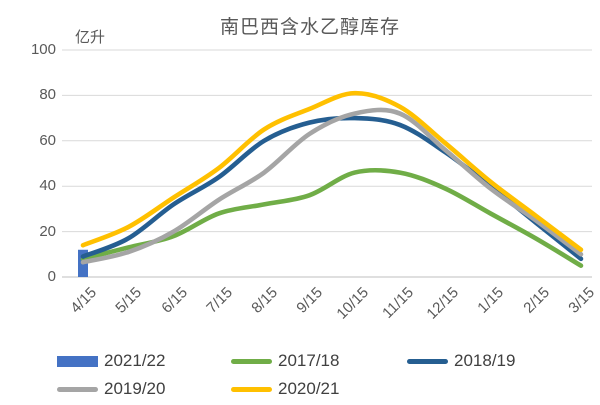 The width and height of the screenshot is (600, 405). What do you see at coordinates (135, 360) in the screenshot?
I see `legend-label: 2021/22` at bounding box center [135, 360].